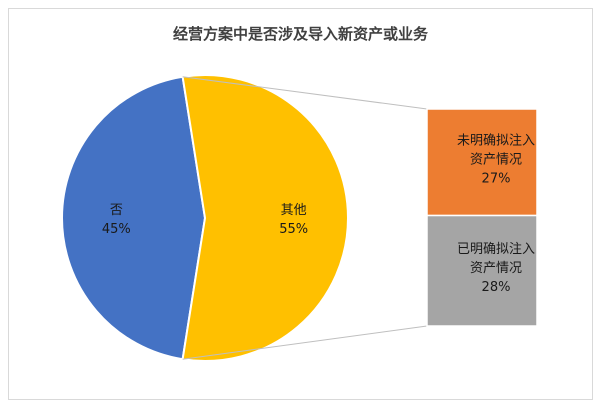 The height and width of the screenshot is (410, 603). I want to click on breakdown-label-line1-2: 已明确拟注入, so click(496, 249).